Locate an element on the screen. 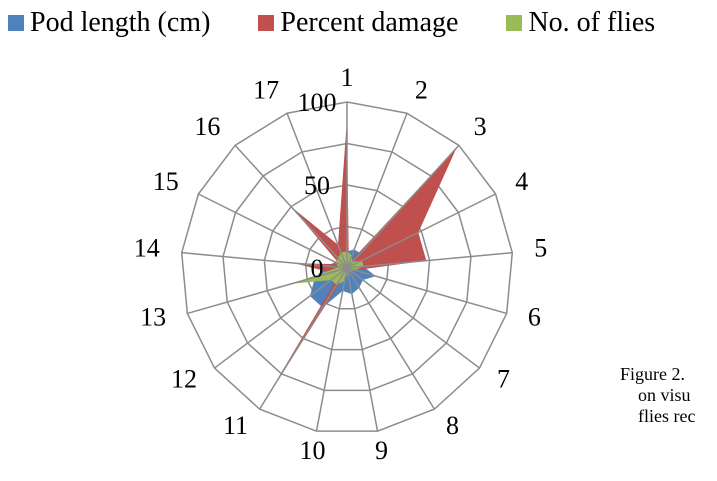 The width and height of the screenshot is (717, 481). category-label-2: 2 is located at coordinates (421, 90).